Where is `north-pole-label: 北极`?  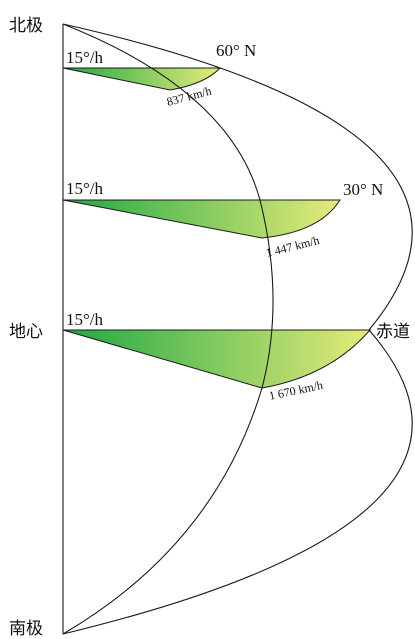 north-pole-label: 北极 is located at coordinates (26, 26).